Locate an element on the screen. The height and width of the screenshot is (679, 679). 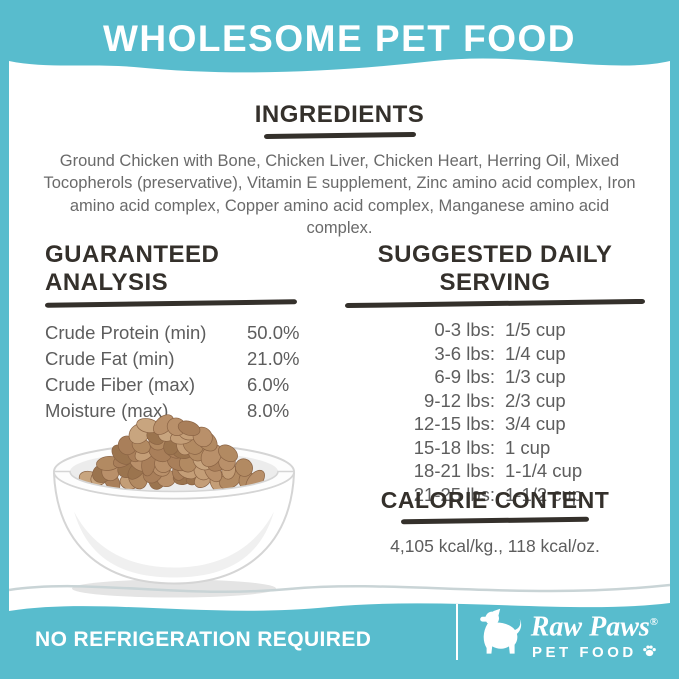
table-row: 12-15 lbs: 3/4 cup is located at coordinates (495, 424).